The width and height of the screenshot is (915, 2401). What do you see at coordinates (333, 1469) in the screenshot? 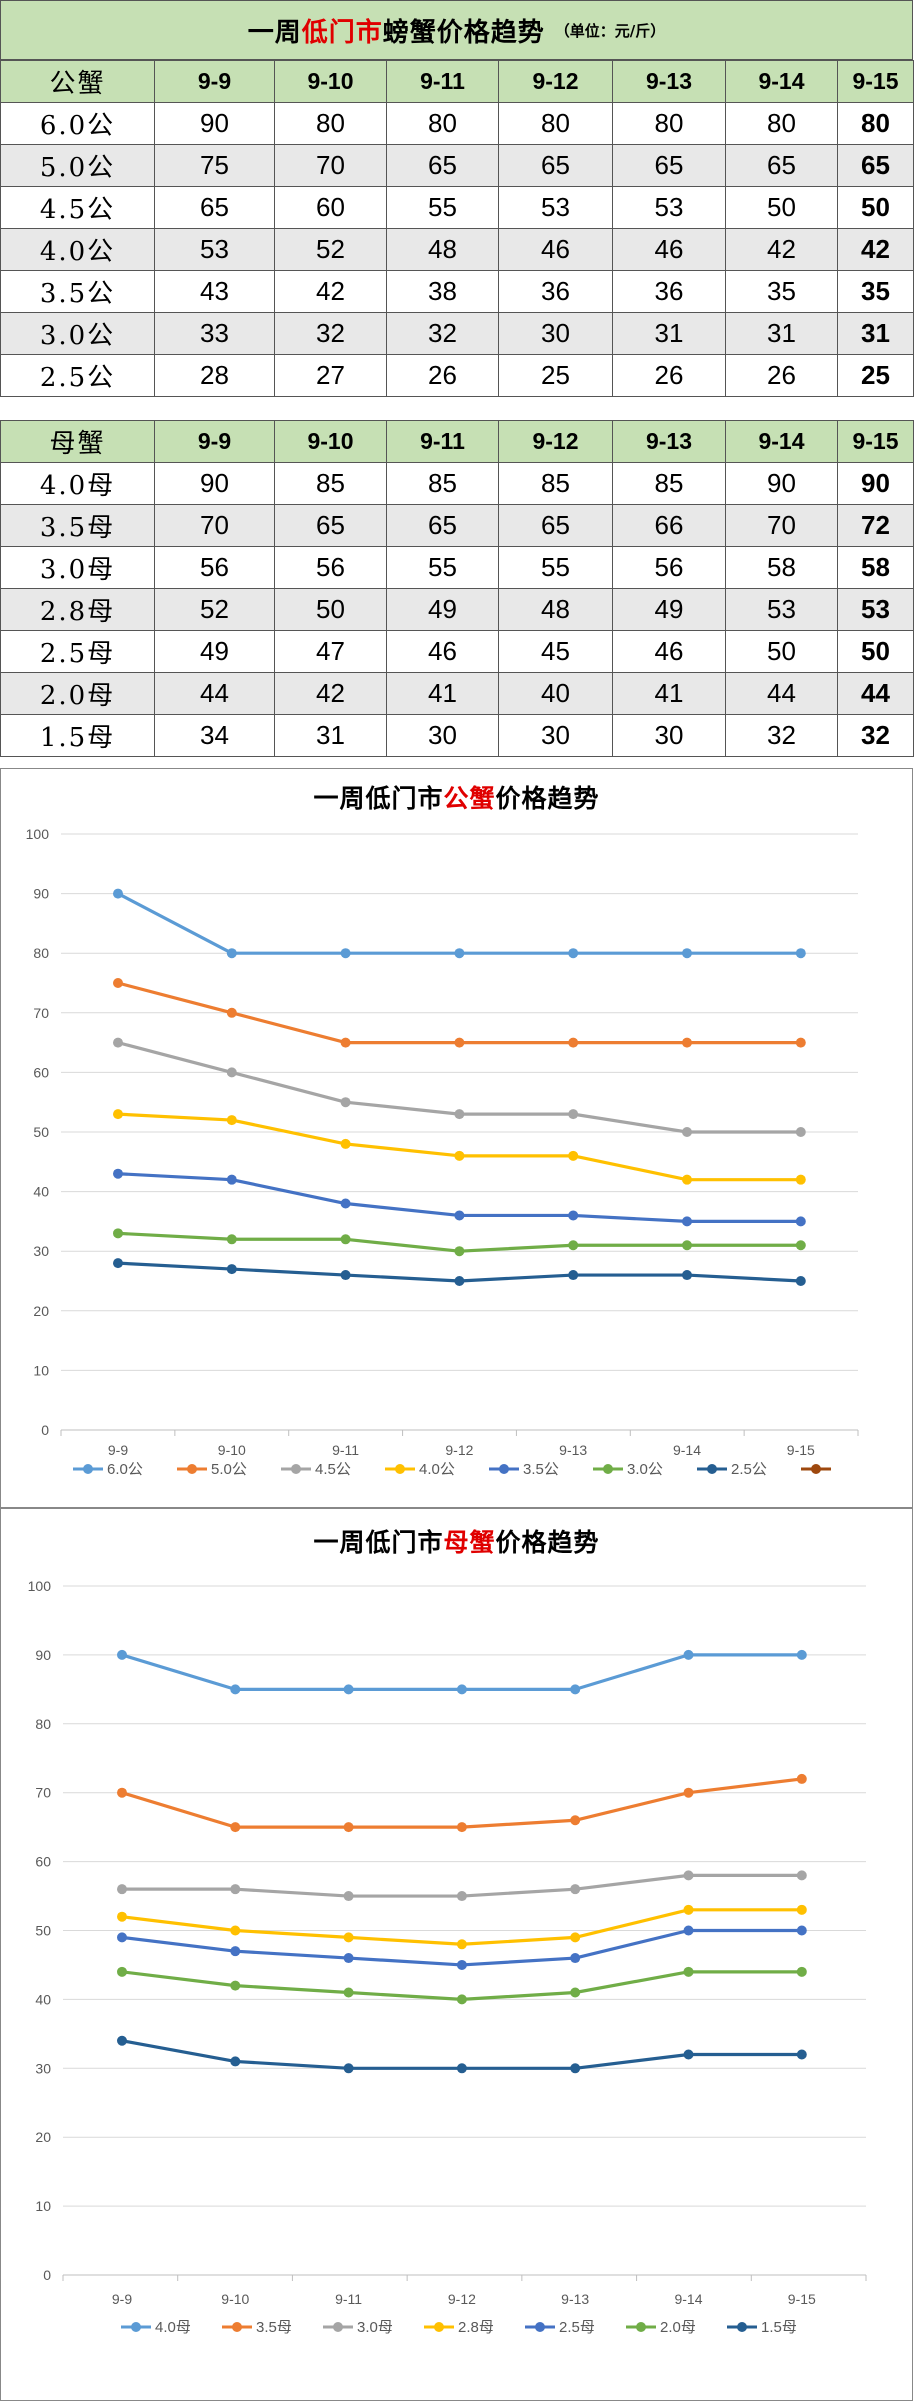
I see `legend-label: 4.5公` at bounding box center [333, 1469].